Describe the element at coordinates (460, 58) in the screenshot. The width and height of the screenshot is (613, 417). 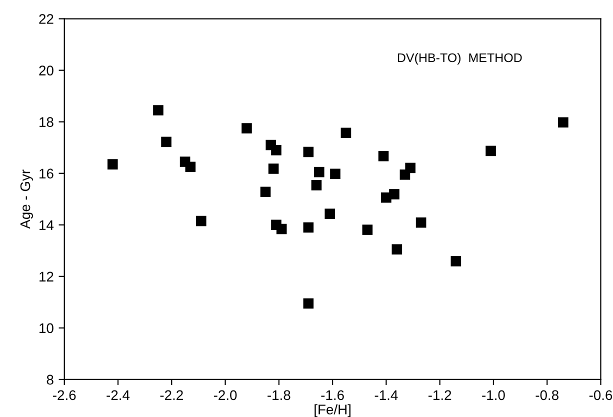
I see `annotation: DV(HB-TO) METHOD` at that location.